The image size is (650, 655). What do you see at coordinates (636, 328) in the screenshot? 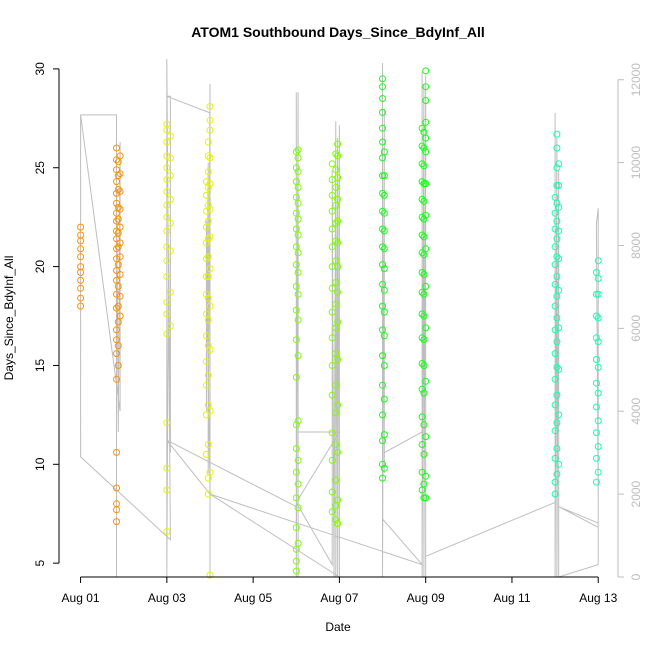
I see `y2-tick-label: 6000` at bounding box center [636, 328].